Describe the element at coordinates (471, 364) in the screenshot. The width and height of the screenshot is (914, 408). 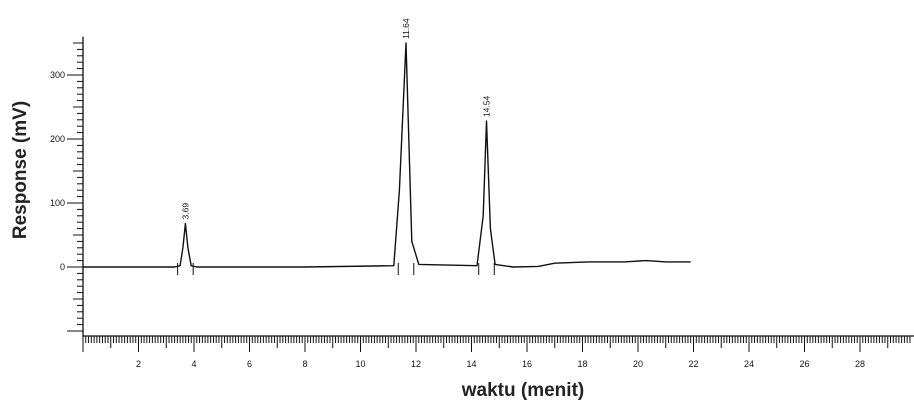
I see `x-tick-label: 14` at that location.